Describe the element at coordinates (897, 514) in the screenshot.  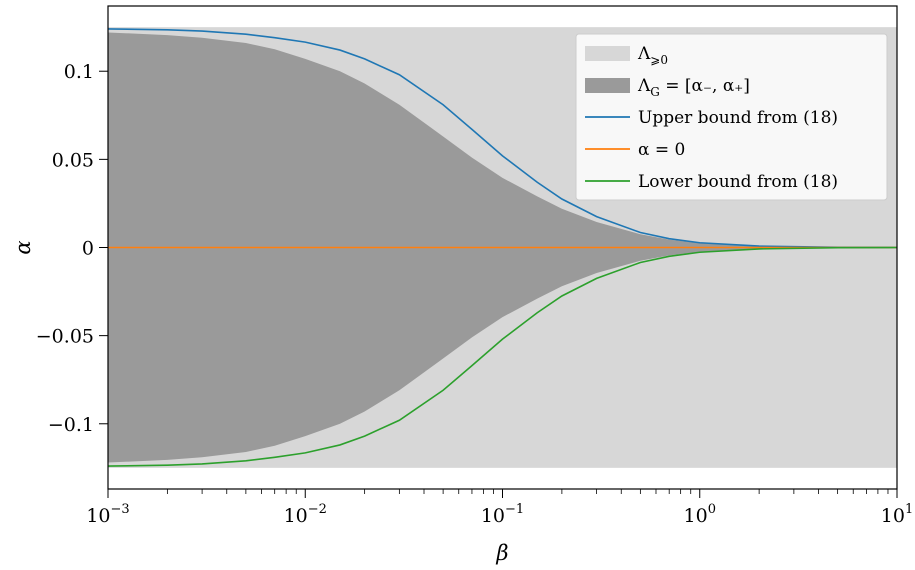
I see `x-tick-label: 10¹` at that location.